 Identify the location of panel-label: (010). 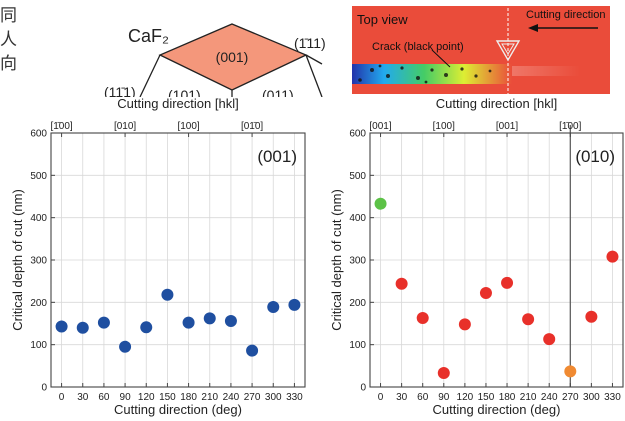
(595, 156).